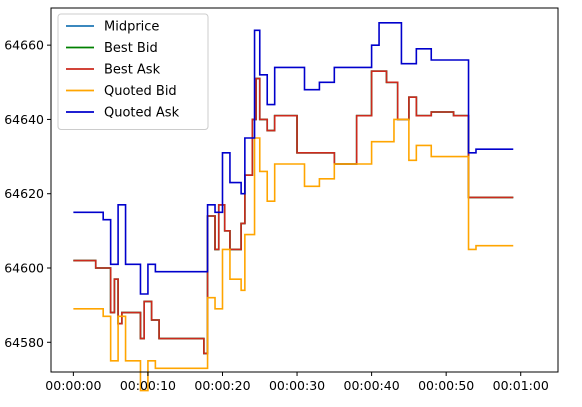  What do you see at coordinates (222, 385) in the screenshot?
I see `x-tick-label: 00:00:20` at bounding box center [222, 385].